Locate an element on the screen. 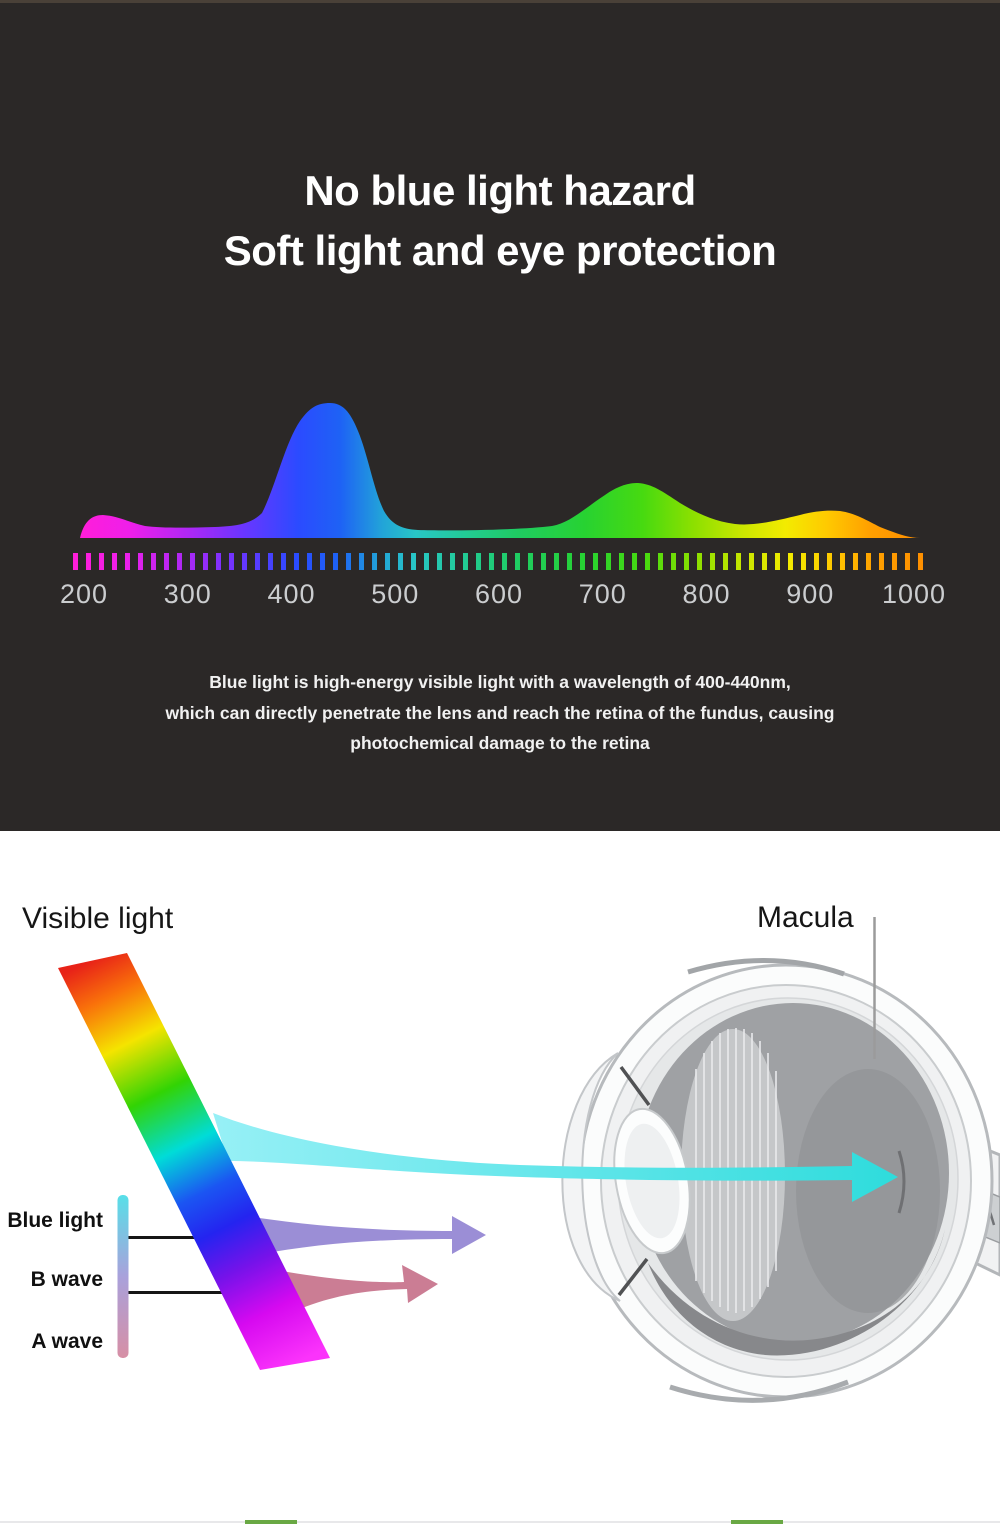  axis-tick-400: 400 is located at coordinates (291, 594).